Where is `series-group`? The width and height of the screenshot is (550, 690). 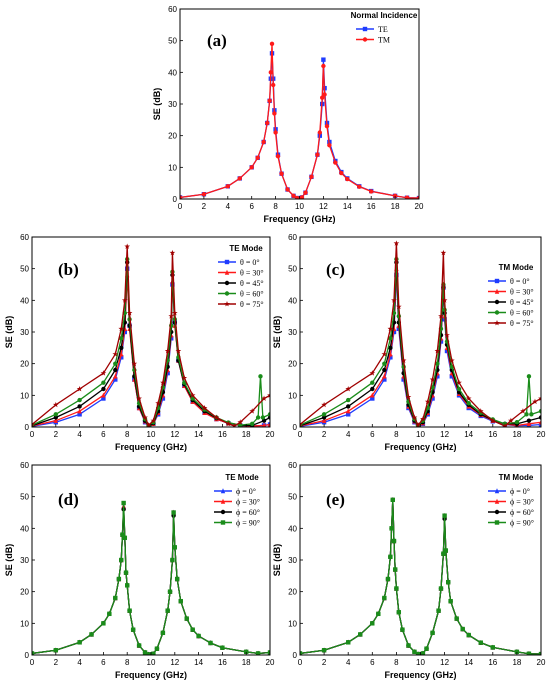 series-group is located at coordinates (151, 335).